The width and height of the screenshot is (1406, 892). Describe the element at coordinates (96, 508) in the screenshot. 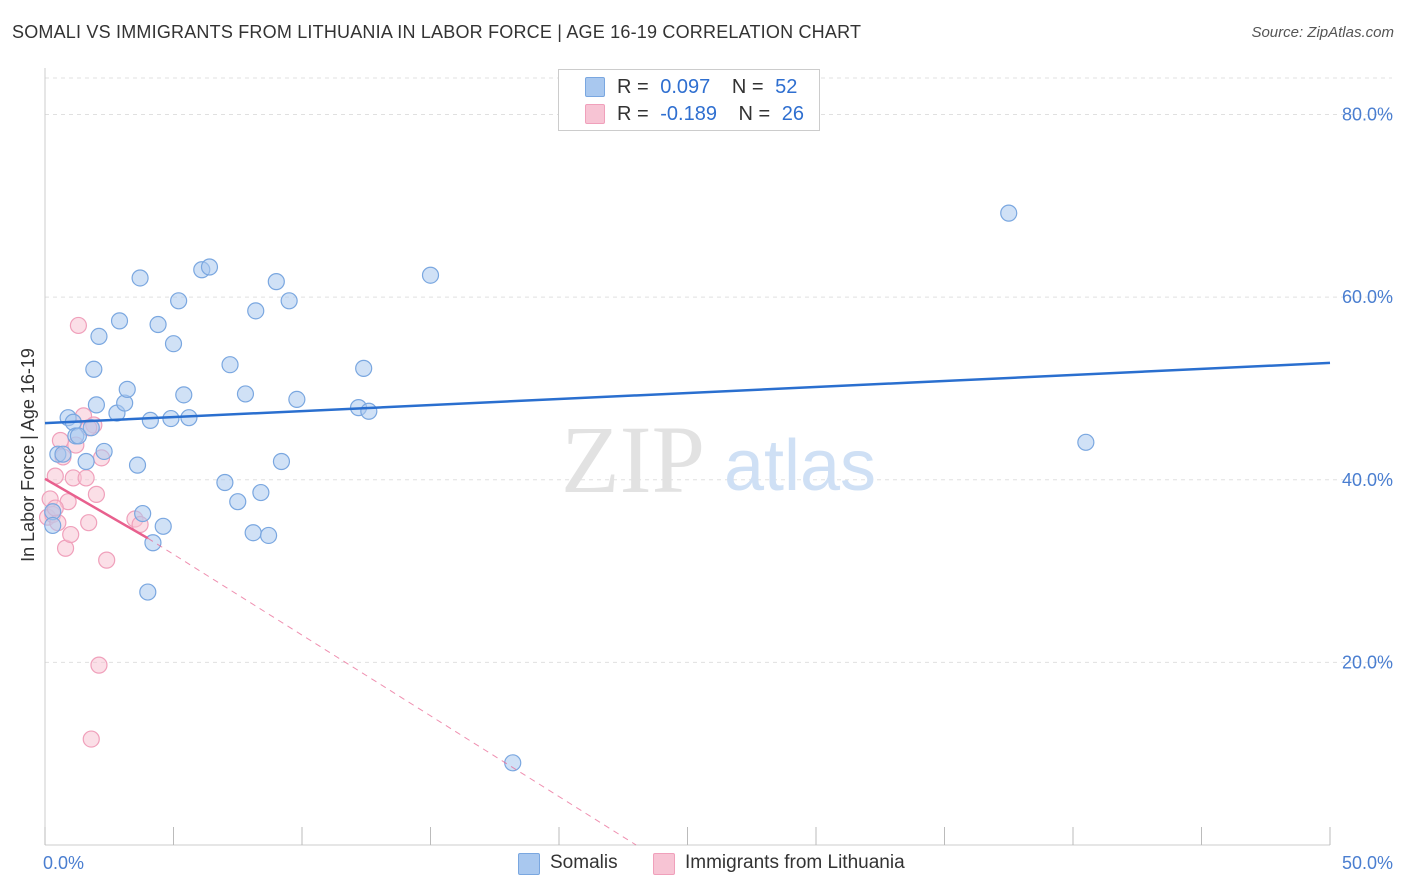

I see `lithuania-trend-line` at that location.